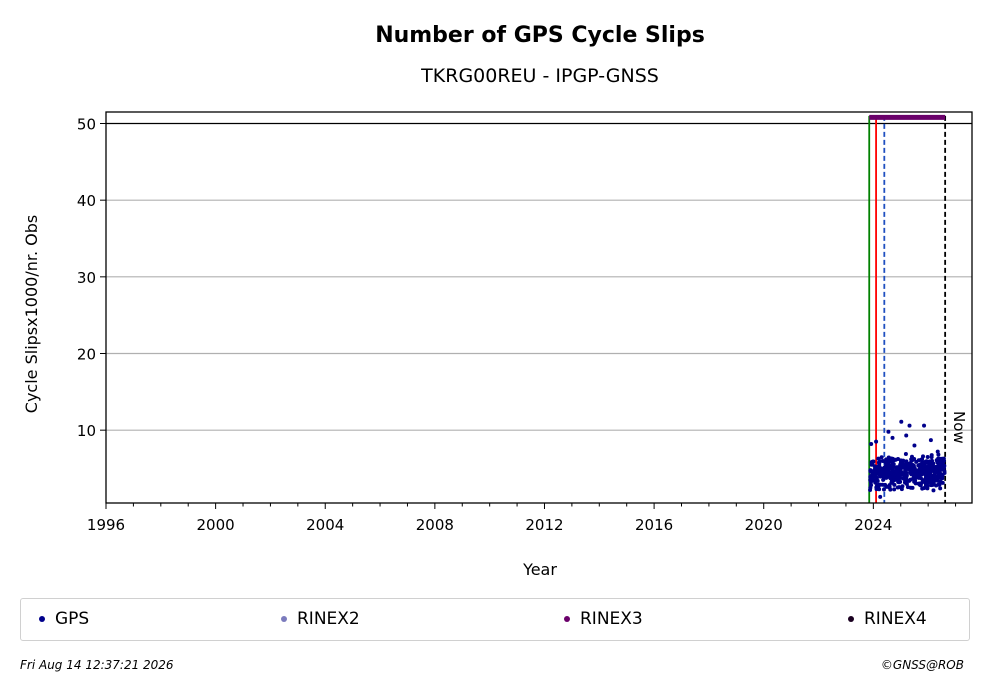 The image size is (993, 699). I want to click on legend-label-rinex4: RINEX4, so click(895, 619).